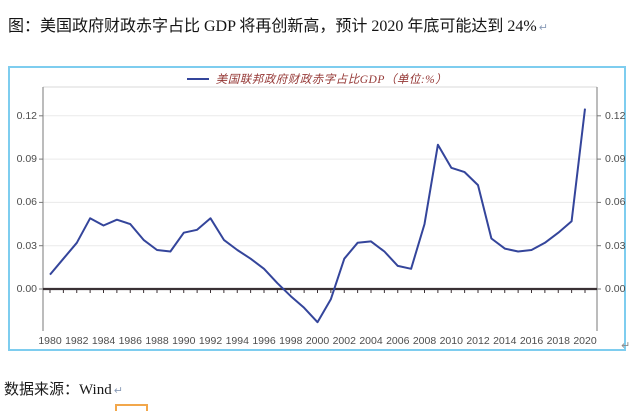  What do you see at coordinates (615, 115) in the screenshot?
I see `y-axis-label-right: 0.12` at bounding box center [615, 115].